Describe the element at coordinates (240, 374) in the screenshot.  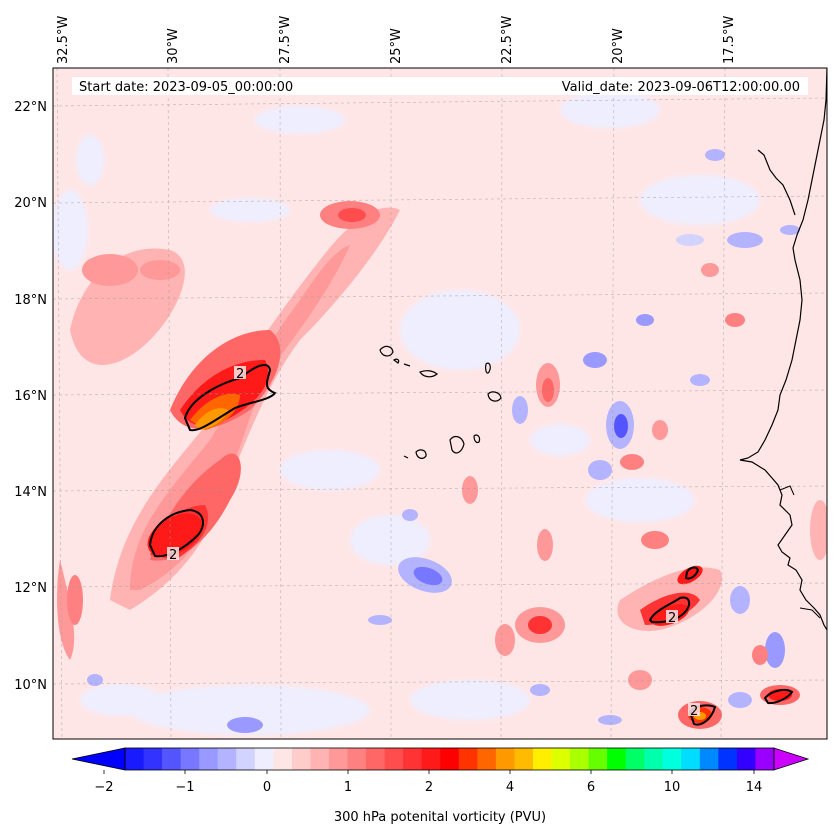
I see `contour-label-north: 2` at that location.